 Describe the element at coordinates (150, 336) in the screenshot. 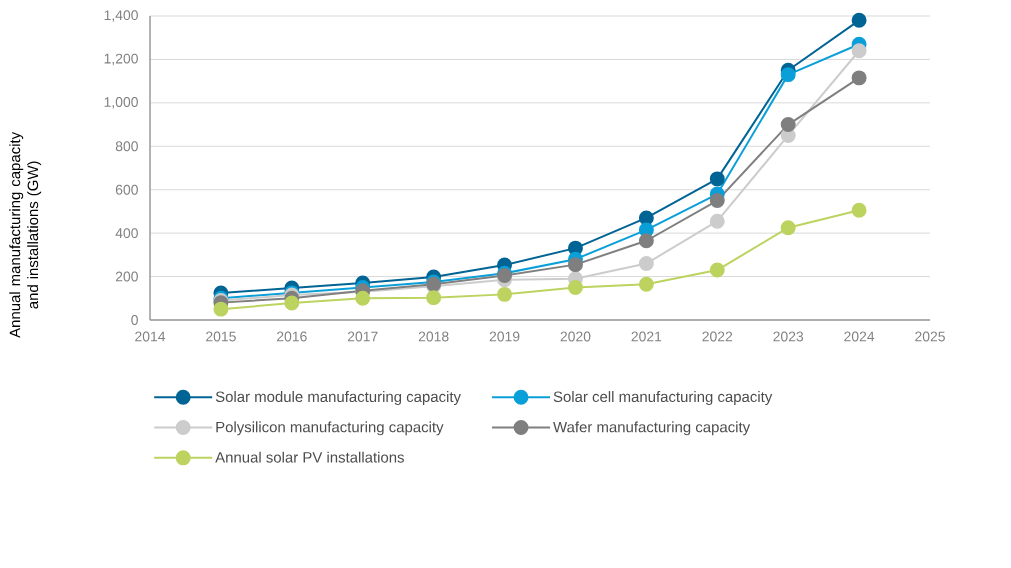

I see `x-tick-label: 2014` at that location.